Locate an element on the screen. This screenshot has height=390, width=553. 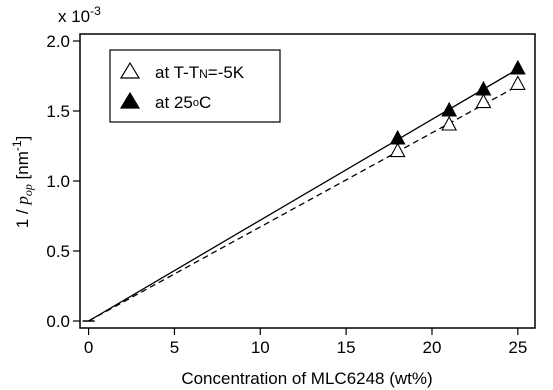
y-axis-ticks: 0.0 0.5 1.0 1.5 2.0 is located at coordinates (63, 181).